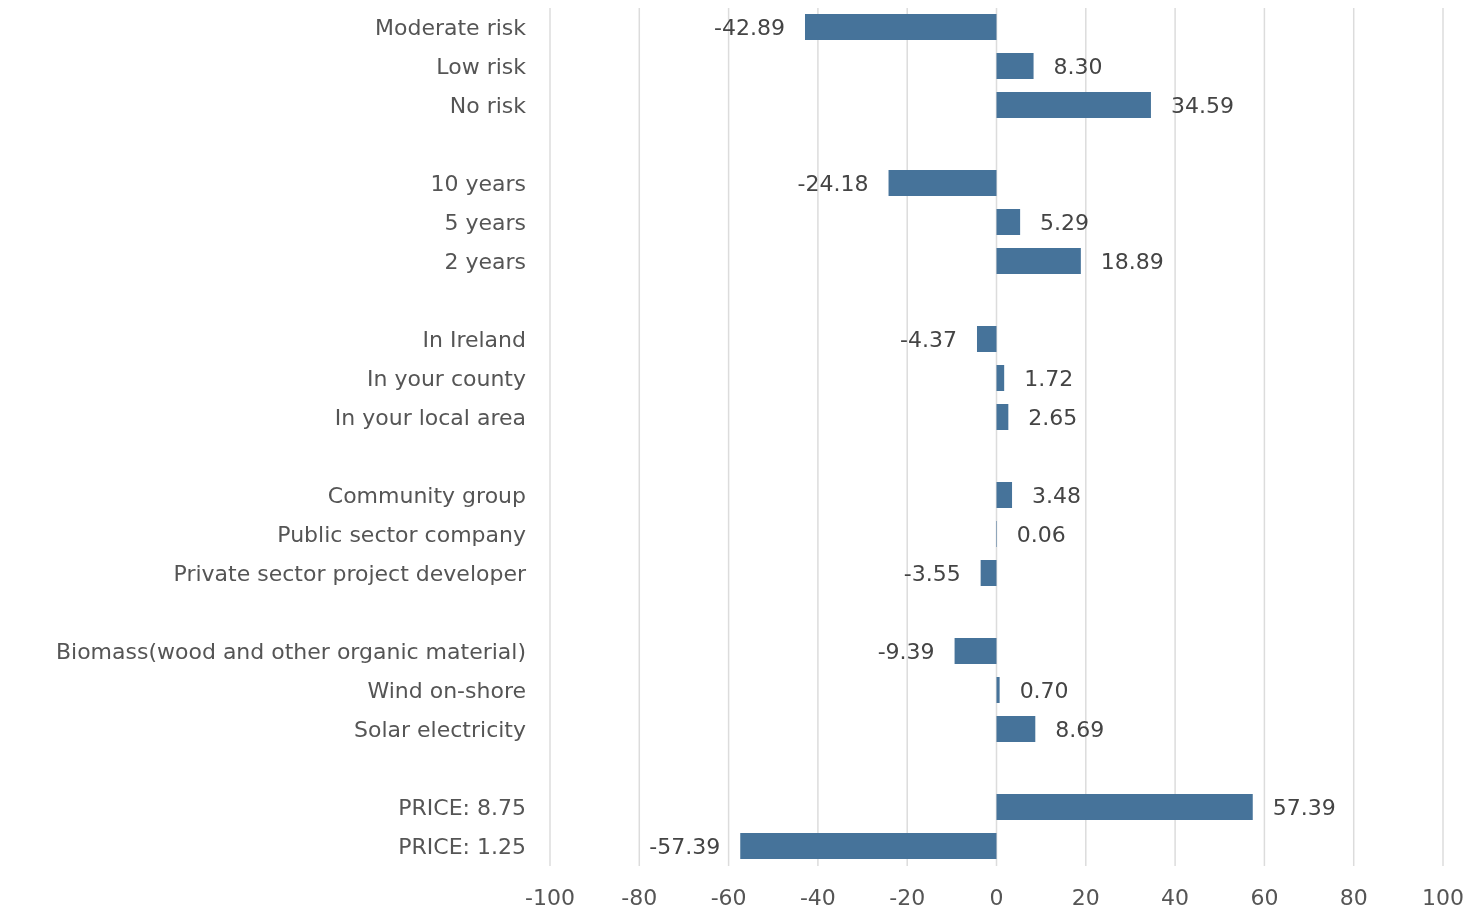 This screenshot has width=1468, height=910. What do you see at coordinates (1443, 897) in the screenshot?
I see `x-tick-label: 100` at bounding box center [1443, 897].